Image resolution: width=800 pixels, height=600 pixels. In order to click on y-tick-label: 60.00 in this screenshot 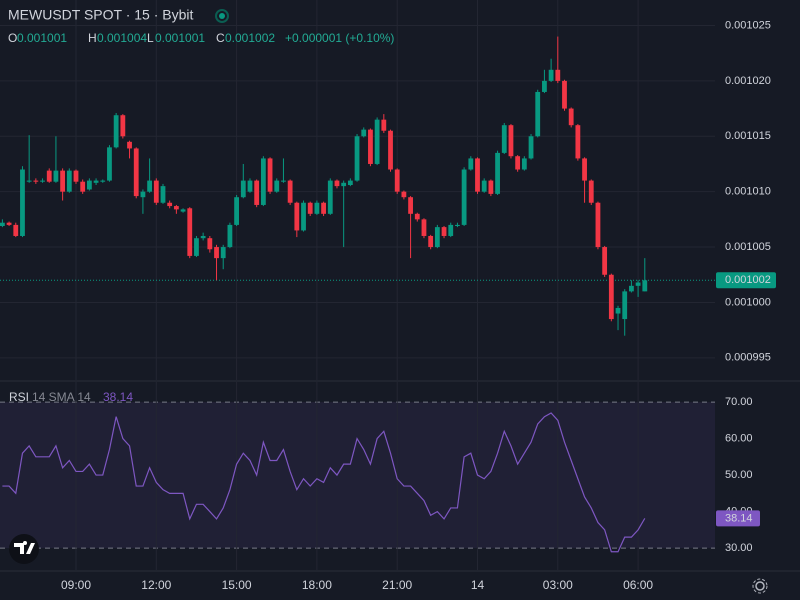, I will do `click(739, 438)`.